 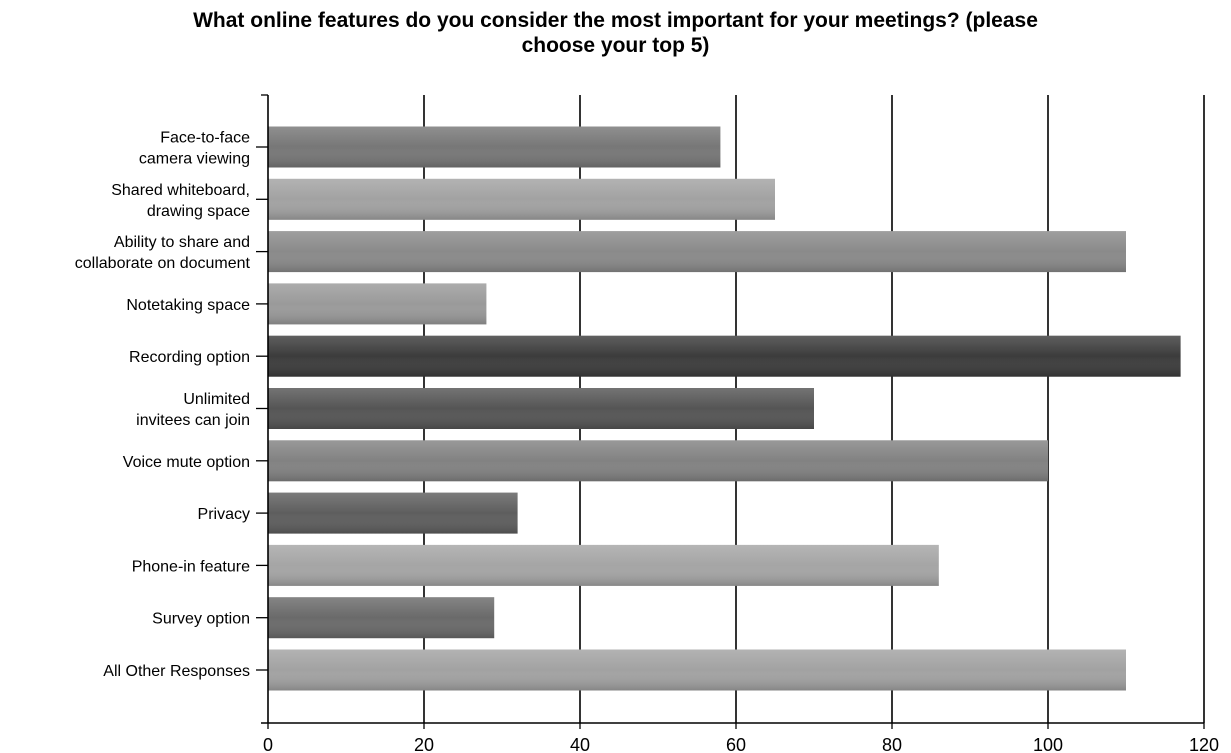 What do you see at coordinates (224, 514) in the screenshot?
I see `category-label-8-line-1: Privacy` at bounding box center [224, 514].